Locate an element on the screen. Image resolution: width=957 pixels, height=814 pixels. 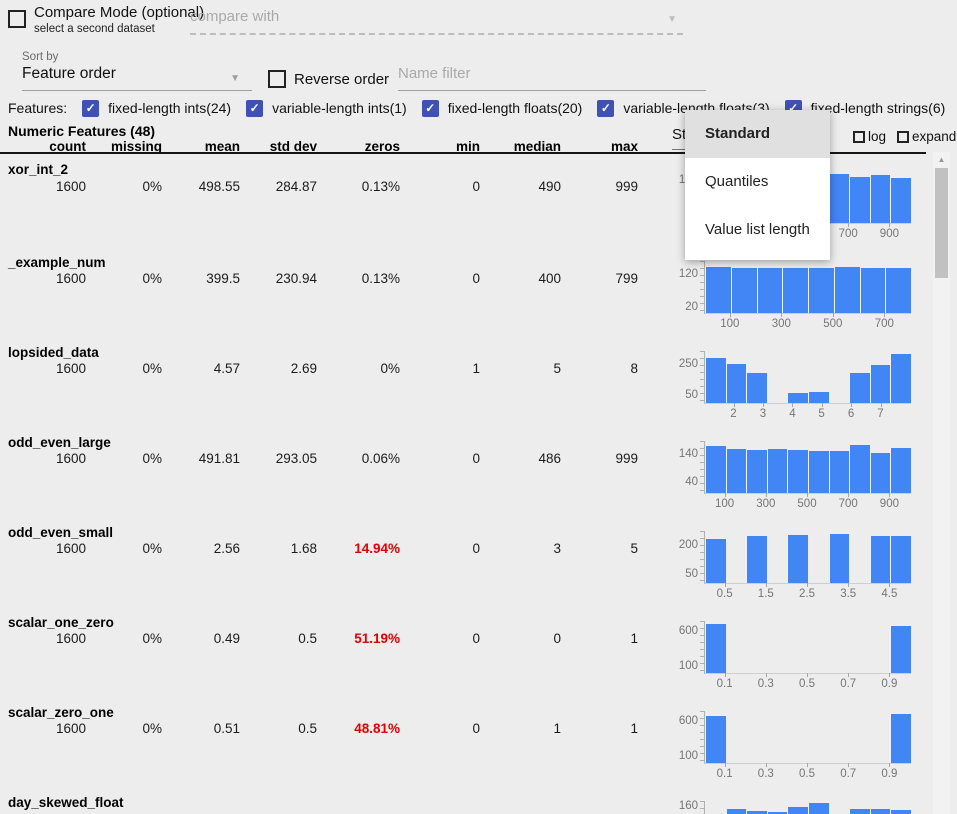
expand-toggle: expand is located at coordinates (926, 136).